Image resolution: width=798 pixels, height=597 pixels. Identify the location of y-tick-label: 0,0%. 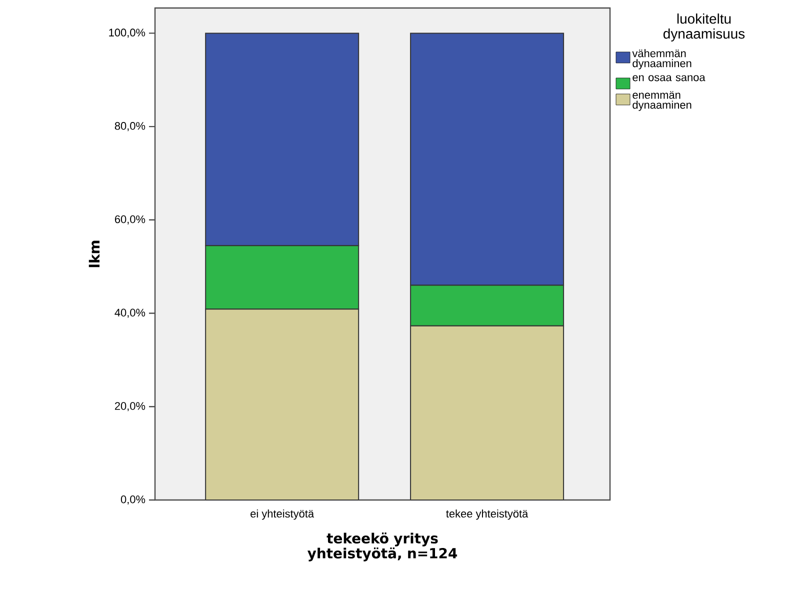
(133, 500).